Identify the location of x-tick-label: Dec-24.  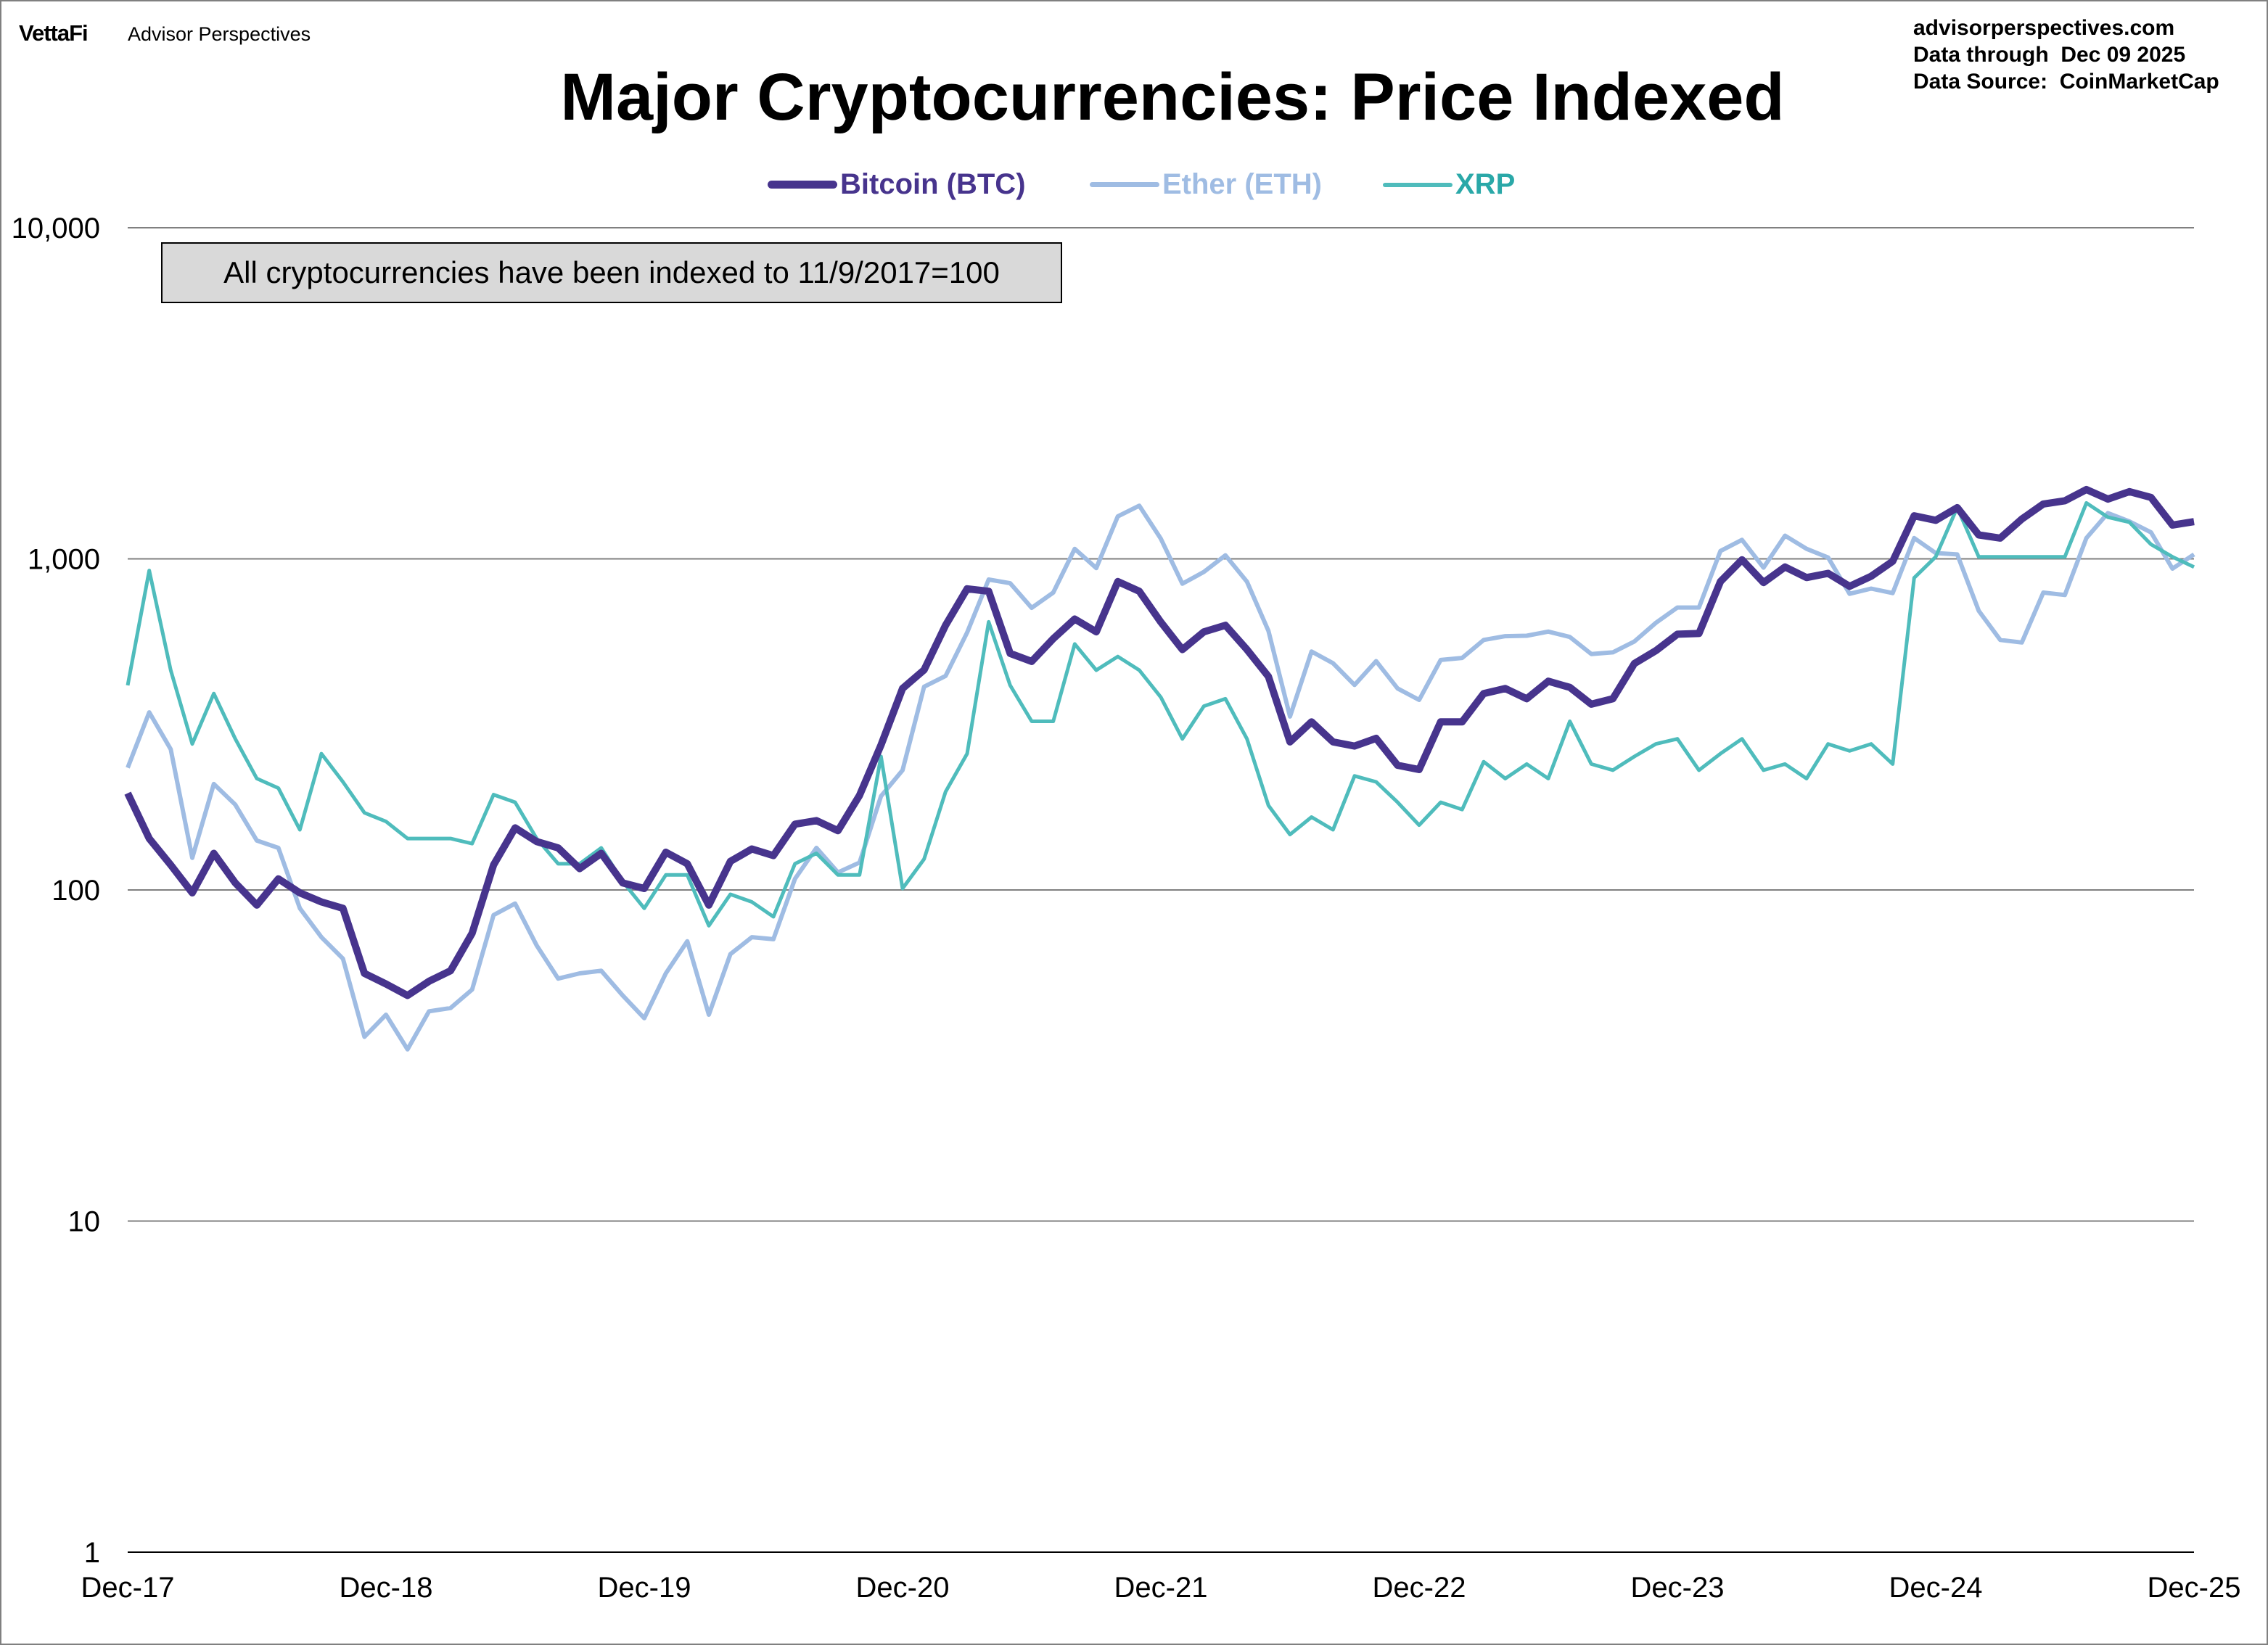
(1936, 1588).